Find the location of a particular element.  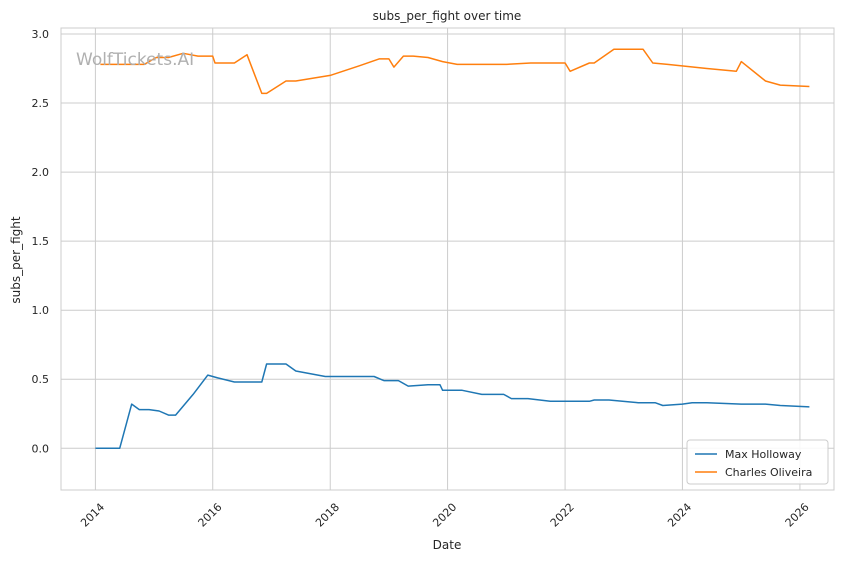

legend-label: Max Holloway is located at coordinates (763, 454).